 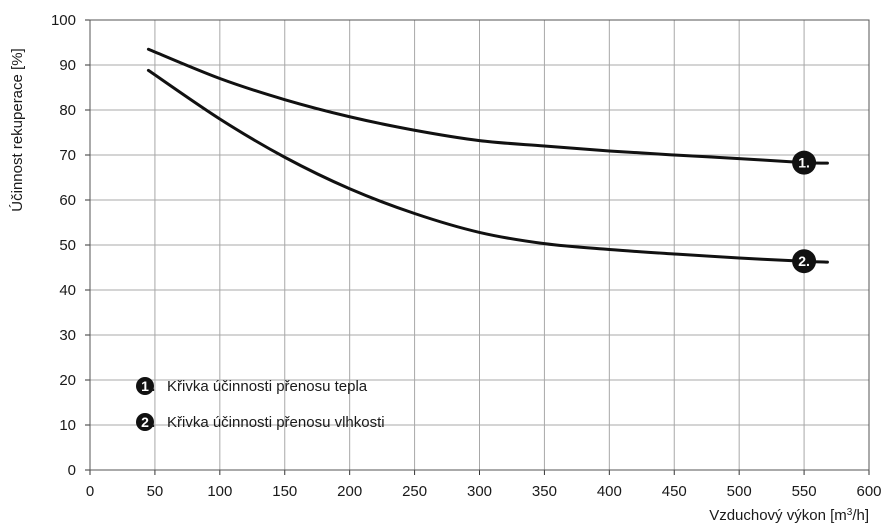 I want to click on x-axis-title-superscript: 3, so click(x=850, y=512).